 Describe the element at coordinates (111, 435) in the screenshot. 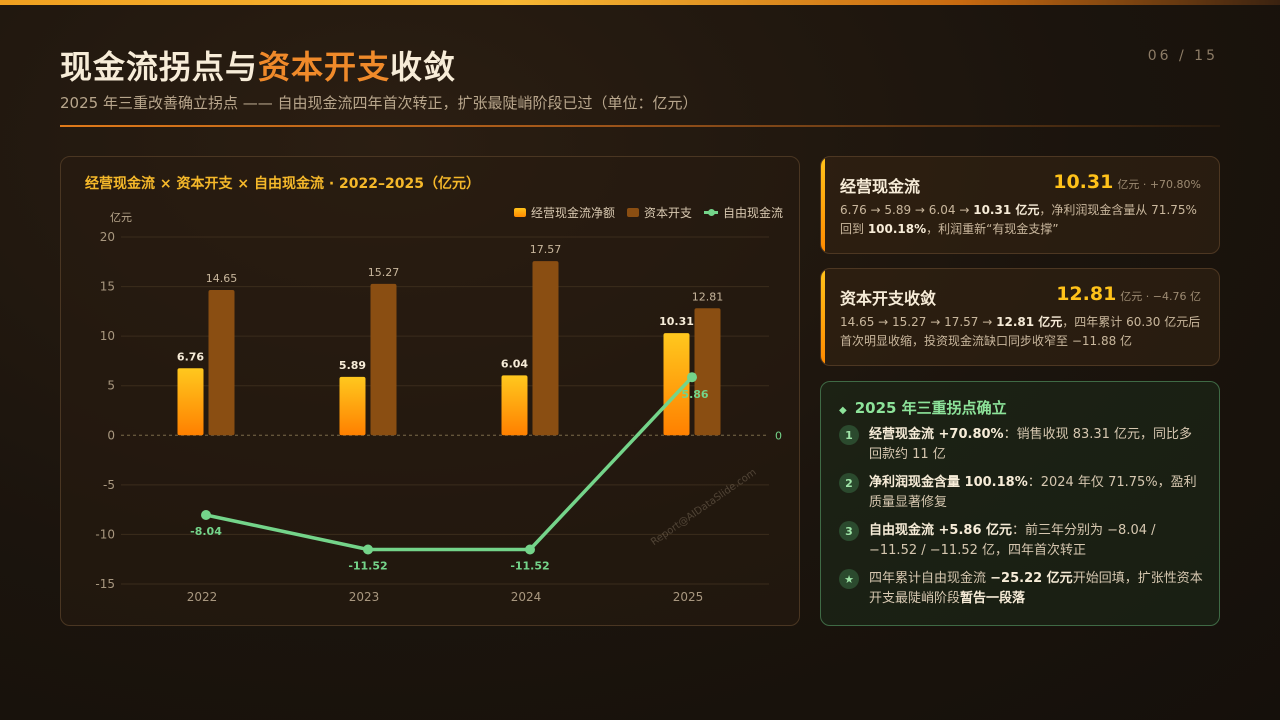

I see `y-tick-label: 0` at that location.